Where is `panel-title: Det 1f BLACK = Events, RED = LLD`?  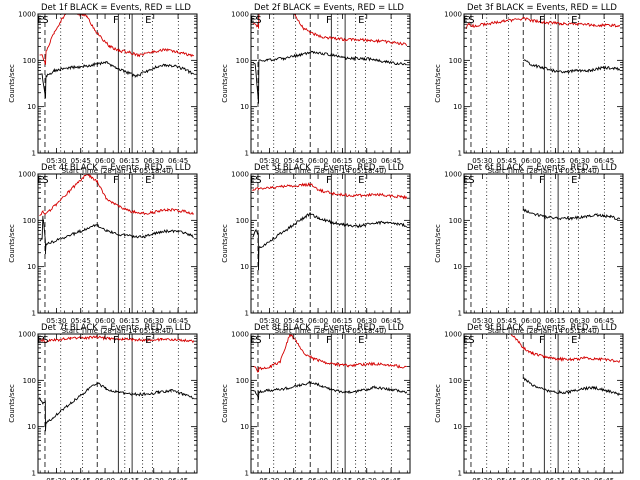
panel-title: Det 1f BLACK = Events, RED = LLD is located at coordinates (116, 8).